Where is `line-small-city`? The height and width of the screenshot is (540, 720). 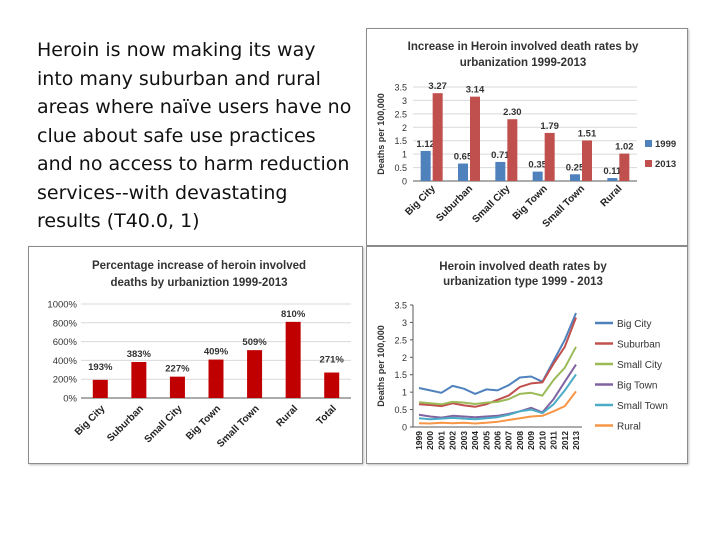 line-small-city is located at coordinates (497, 376).